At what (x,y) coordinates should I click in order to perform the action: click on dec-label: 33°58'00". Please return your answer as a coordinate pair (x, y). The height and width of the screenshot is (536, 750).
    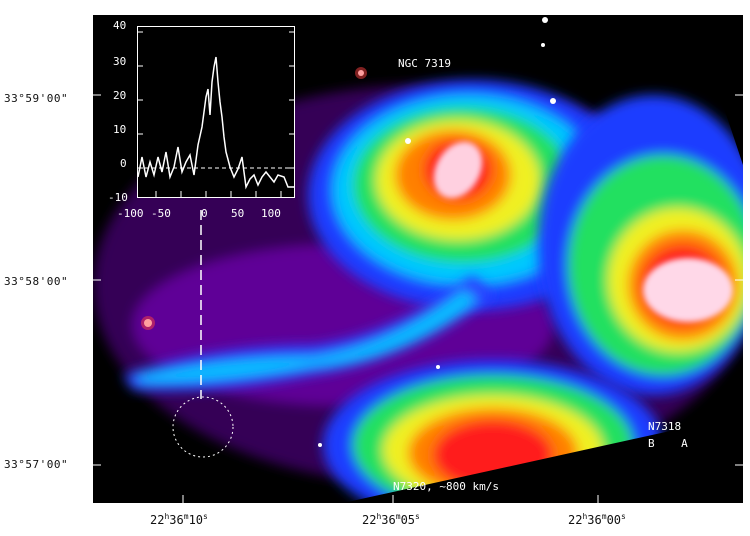
    Looking at the image, I should click on (36, 281).